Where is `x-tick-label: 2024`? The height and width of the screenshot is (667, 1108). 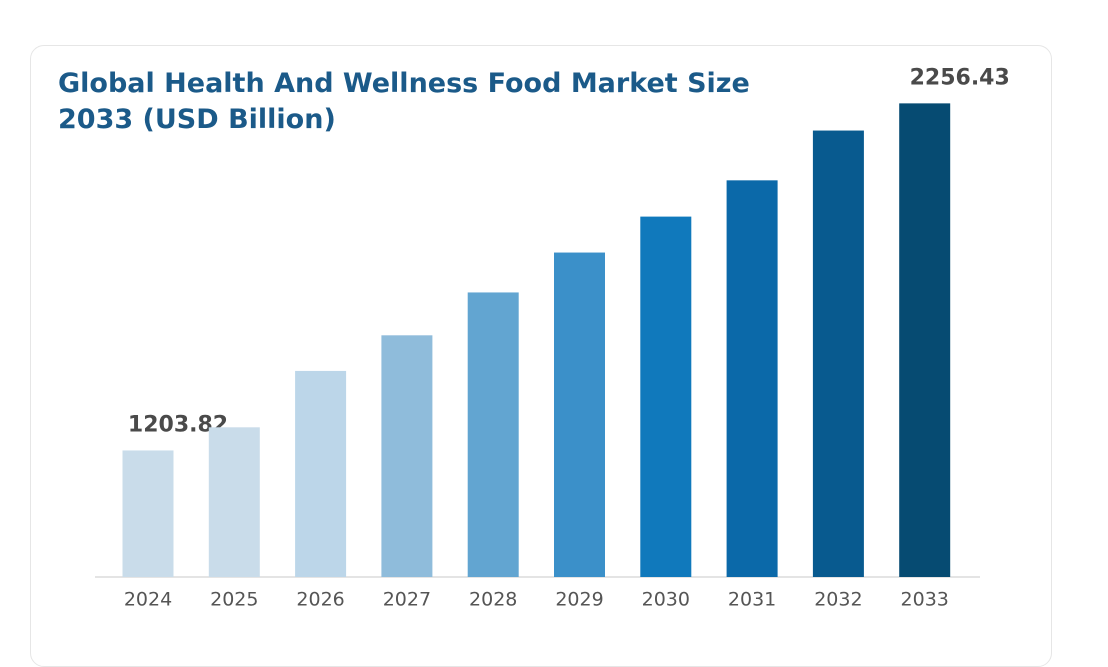 x-tick-label: 2024 is located at coordinates (148, 600).